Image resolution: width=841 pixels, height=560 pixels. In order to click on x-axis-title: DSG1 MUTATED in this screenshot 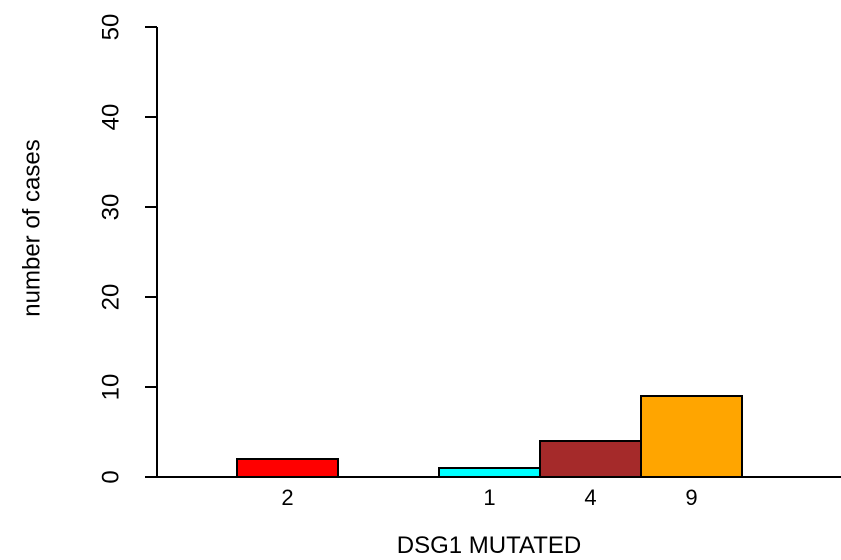, I will do `click(489, 545)`.